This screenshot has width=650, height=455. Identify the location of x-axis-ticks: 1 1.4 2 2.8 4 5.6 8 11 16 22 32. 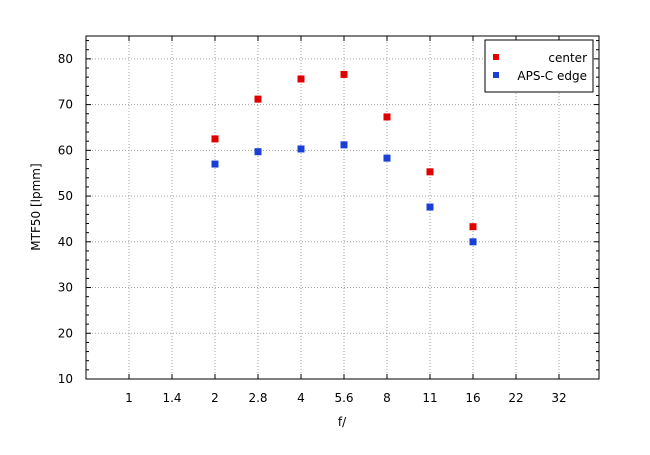
(345, 398).